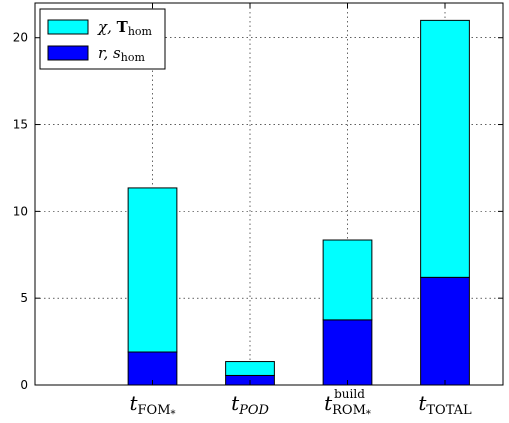  I want to click on y-tick-label: 5, so click(24, 298).